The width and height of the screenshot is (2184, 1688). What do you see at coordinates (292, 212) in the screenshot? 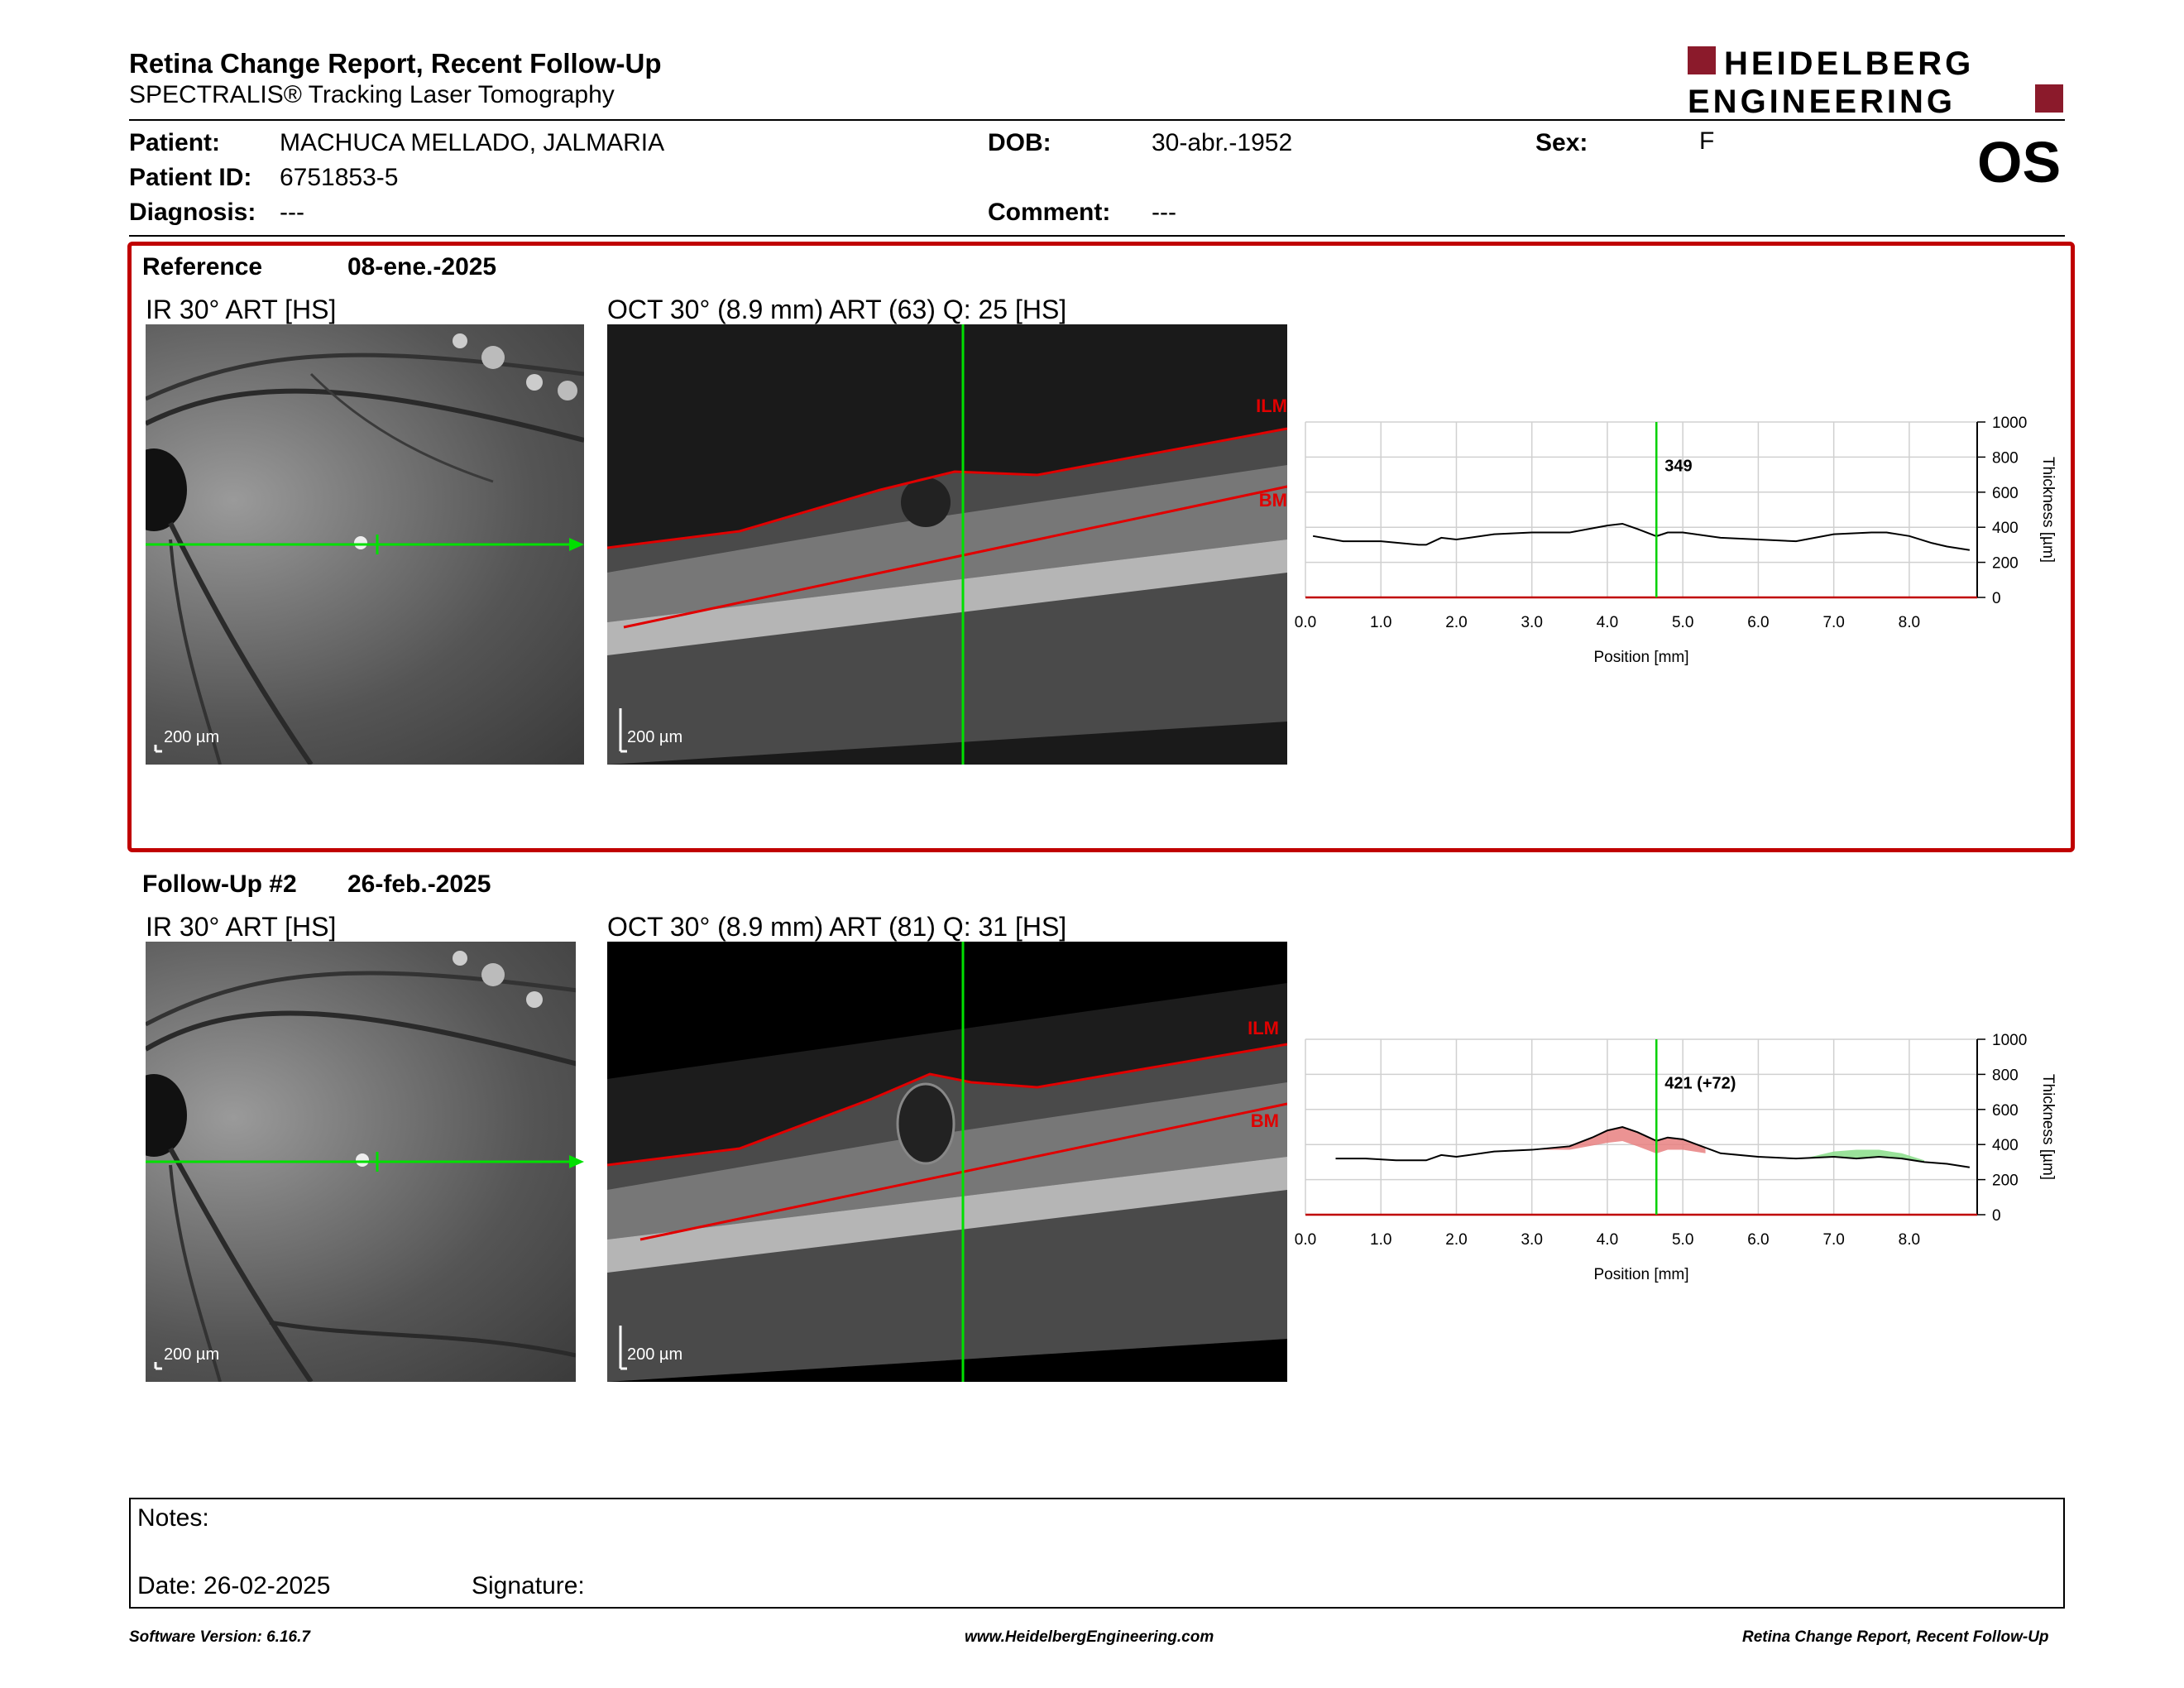
I see `diagnosis-value: ---` at bounding box center [292, 212].